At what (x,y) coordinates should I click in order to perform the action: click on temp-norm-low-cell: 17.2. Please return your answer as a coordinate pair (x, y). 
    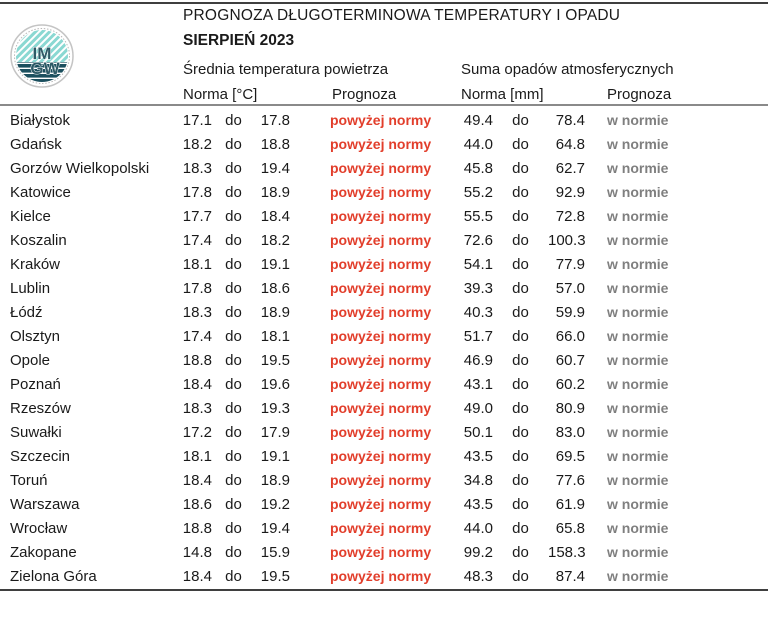
    Looking at the image, I should click on (197, 432).